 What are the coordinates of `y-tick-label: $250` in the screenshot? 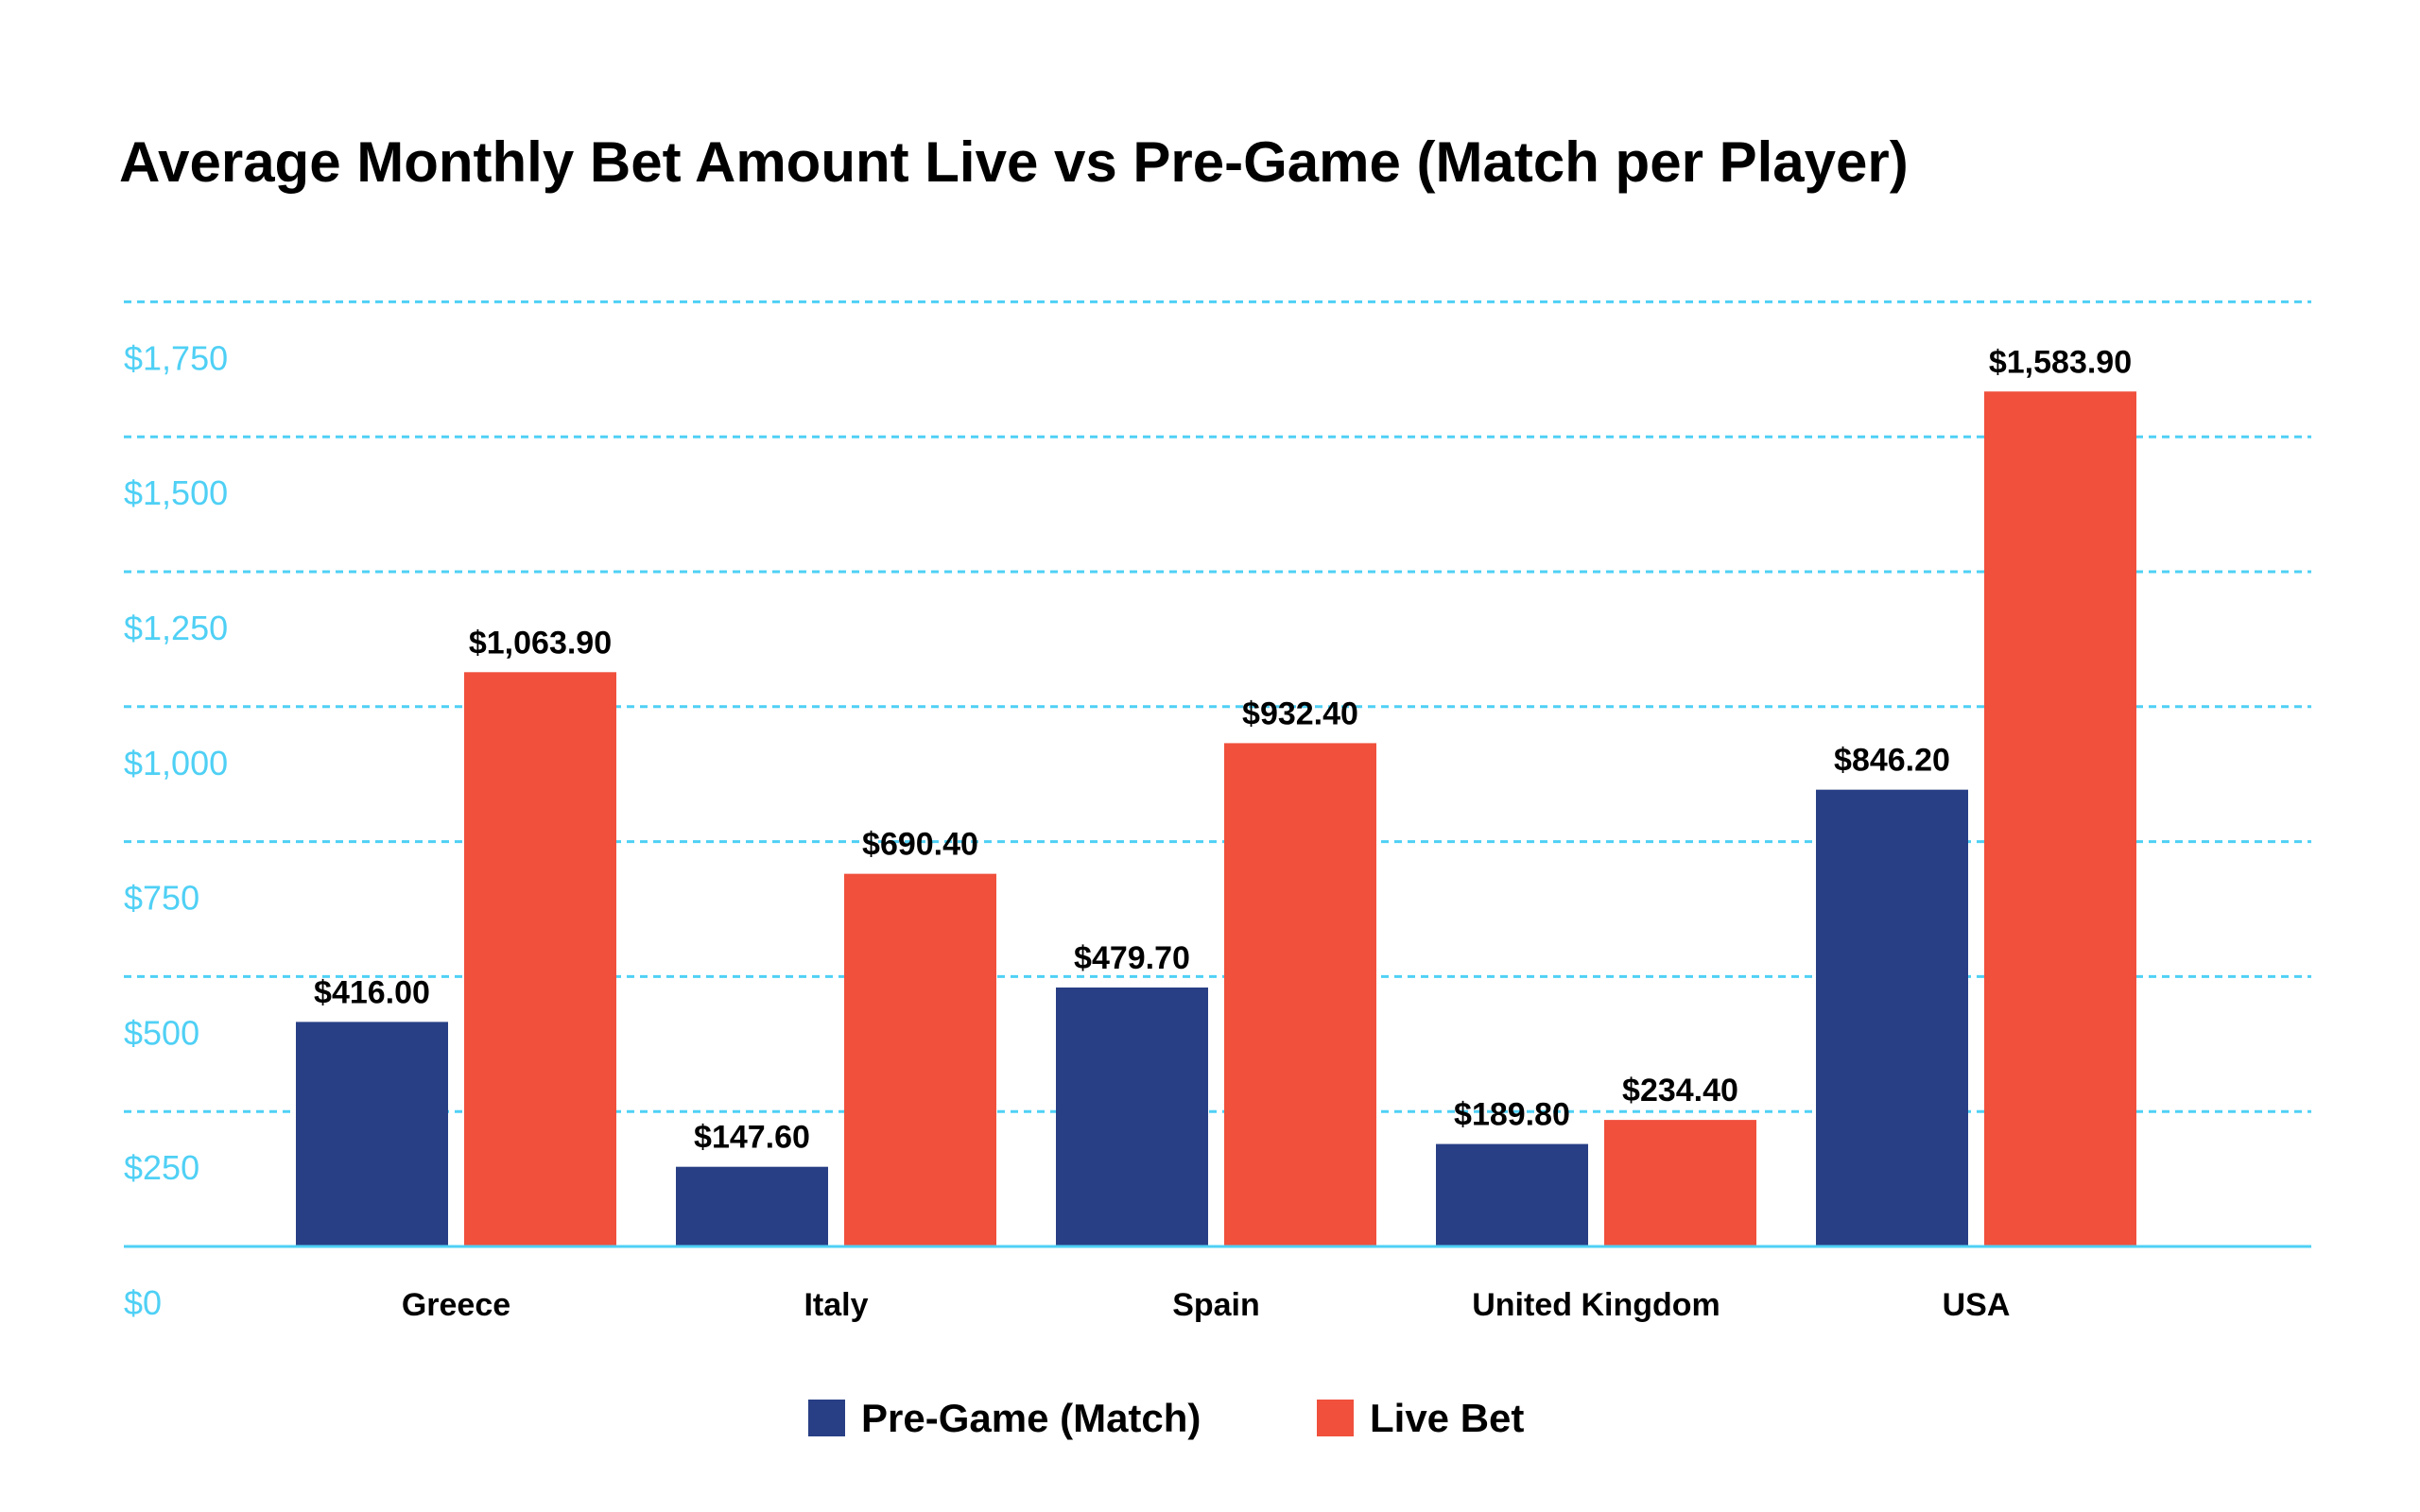 It's located at (161, 1167).